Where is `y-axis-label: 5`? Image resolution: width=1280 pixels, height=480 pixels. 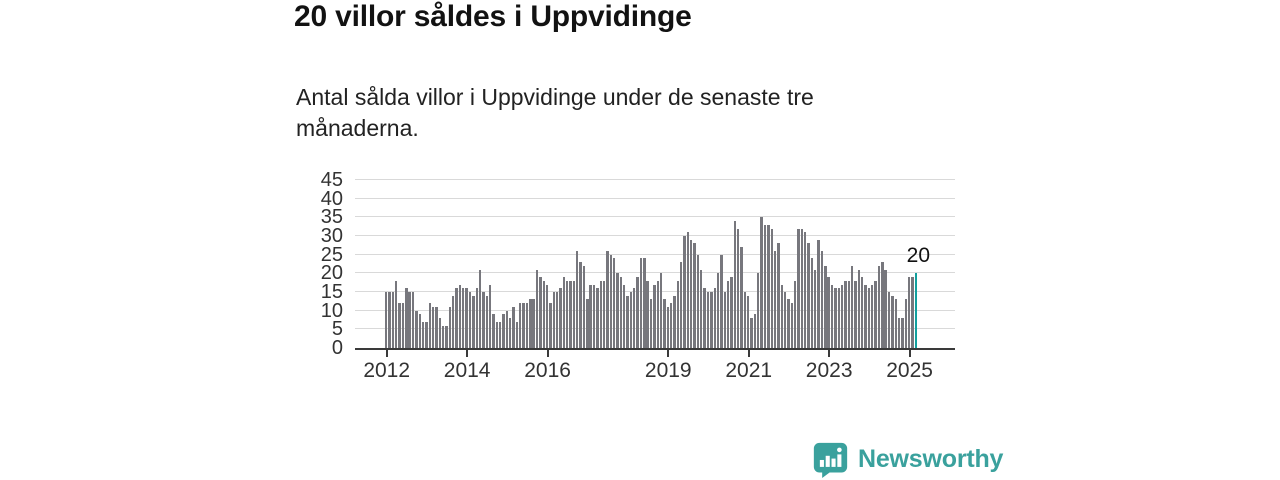
y-axis-label: 5 is located at coordinates (337, 329).